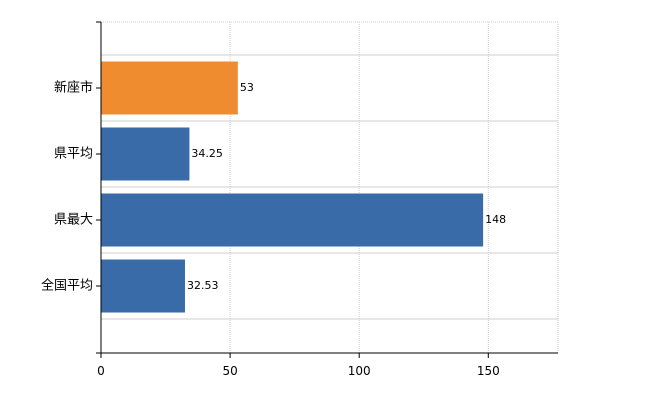 The width and height of the screenshot is (650, 400). Describe the element at coordinates (207, 153) in the screenshot. I see `data-label: 34.25` at that location.